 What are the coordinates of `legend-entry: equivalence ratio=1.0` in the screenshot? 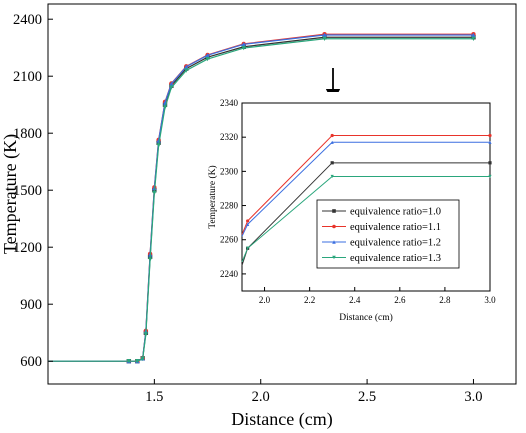 It's located at (381, 212).